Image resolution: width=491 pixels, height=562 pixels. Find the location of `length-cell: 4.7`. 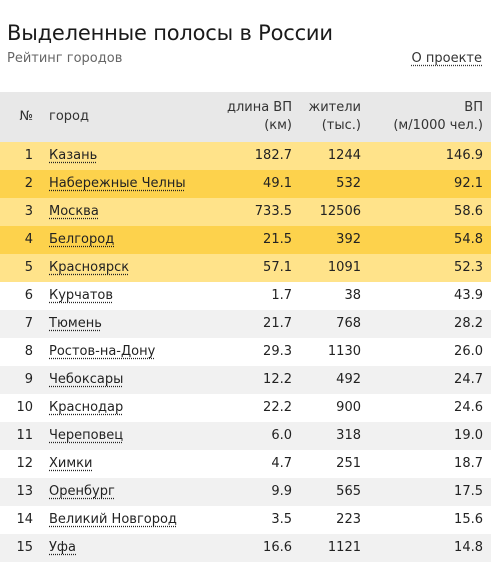

length-cell: 4.7 is located at coordinates (258, 464).